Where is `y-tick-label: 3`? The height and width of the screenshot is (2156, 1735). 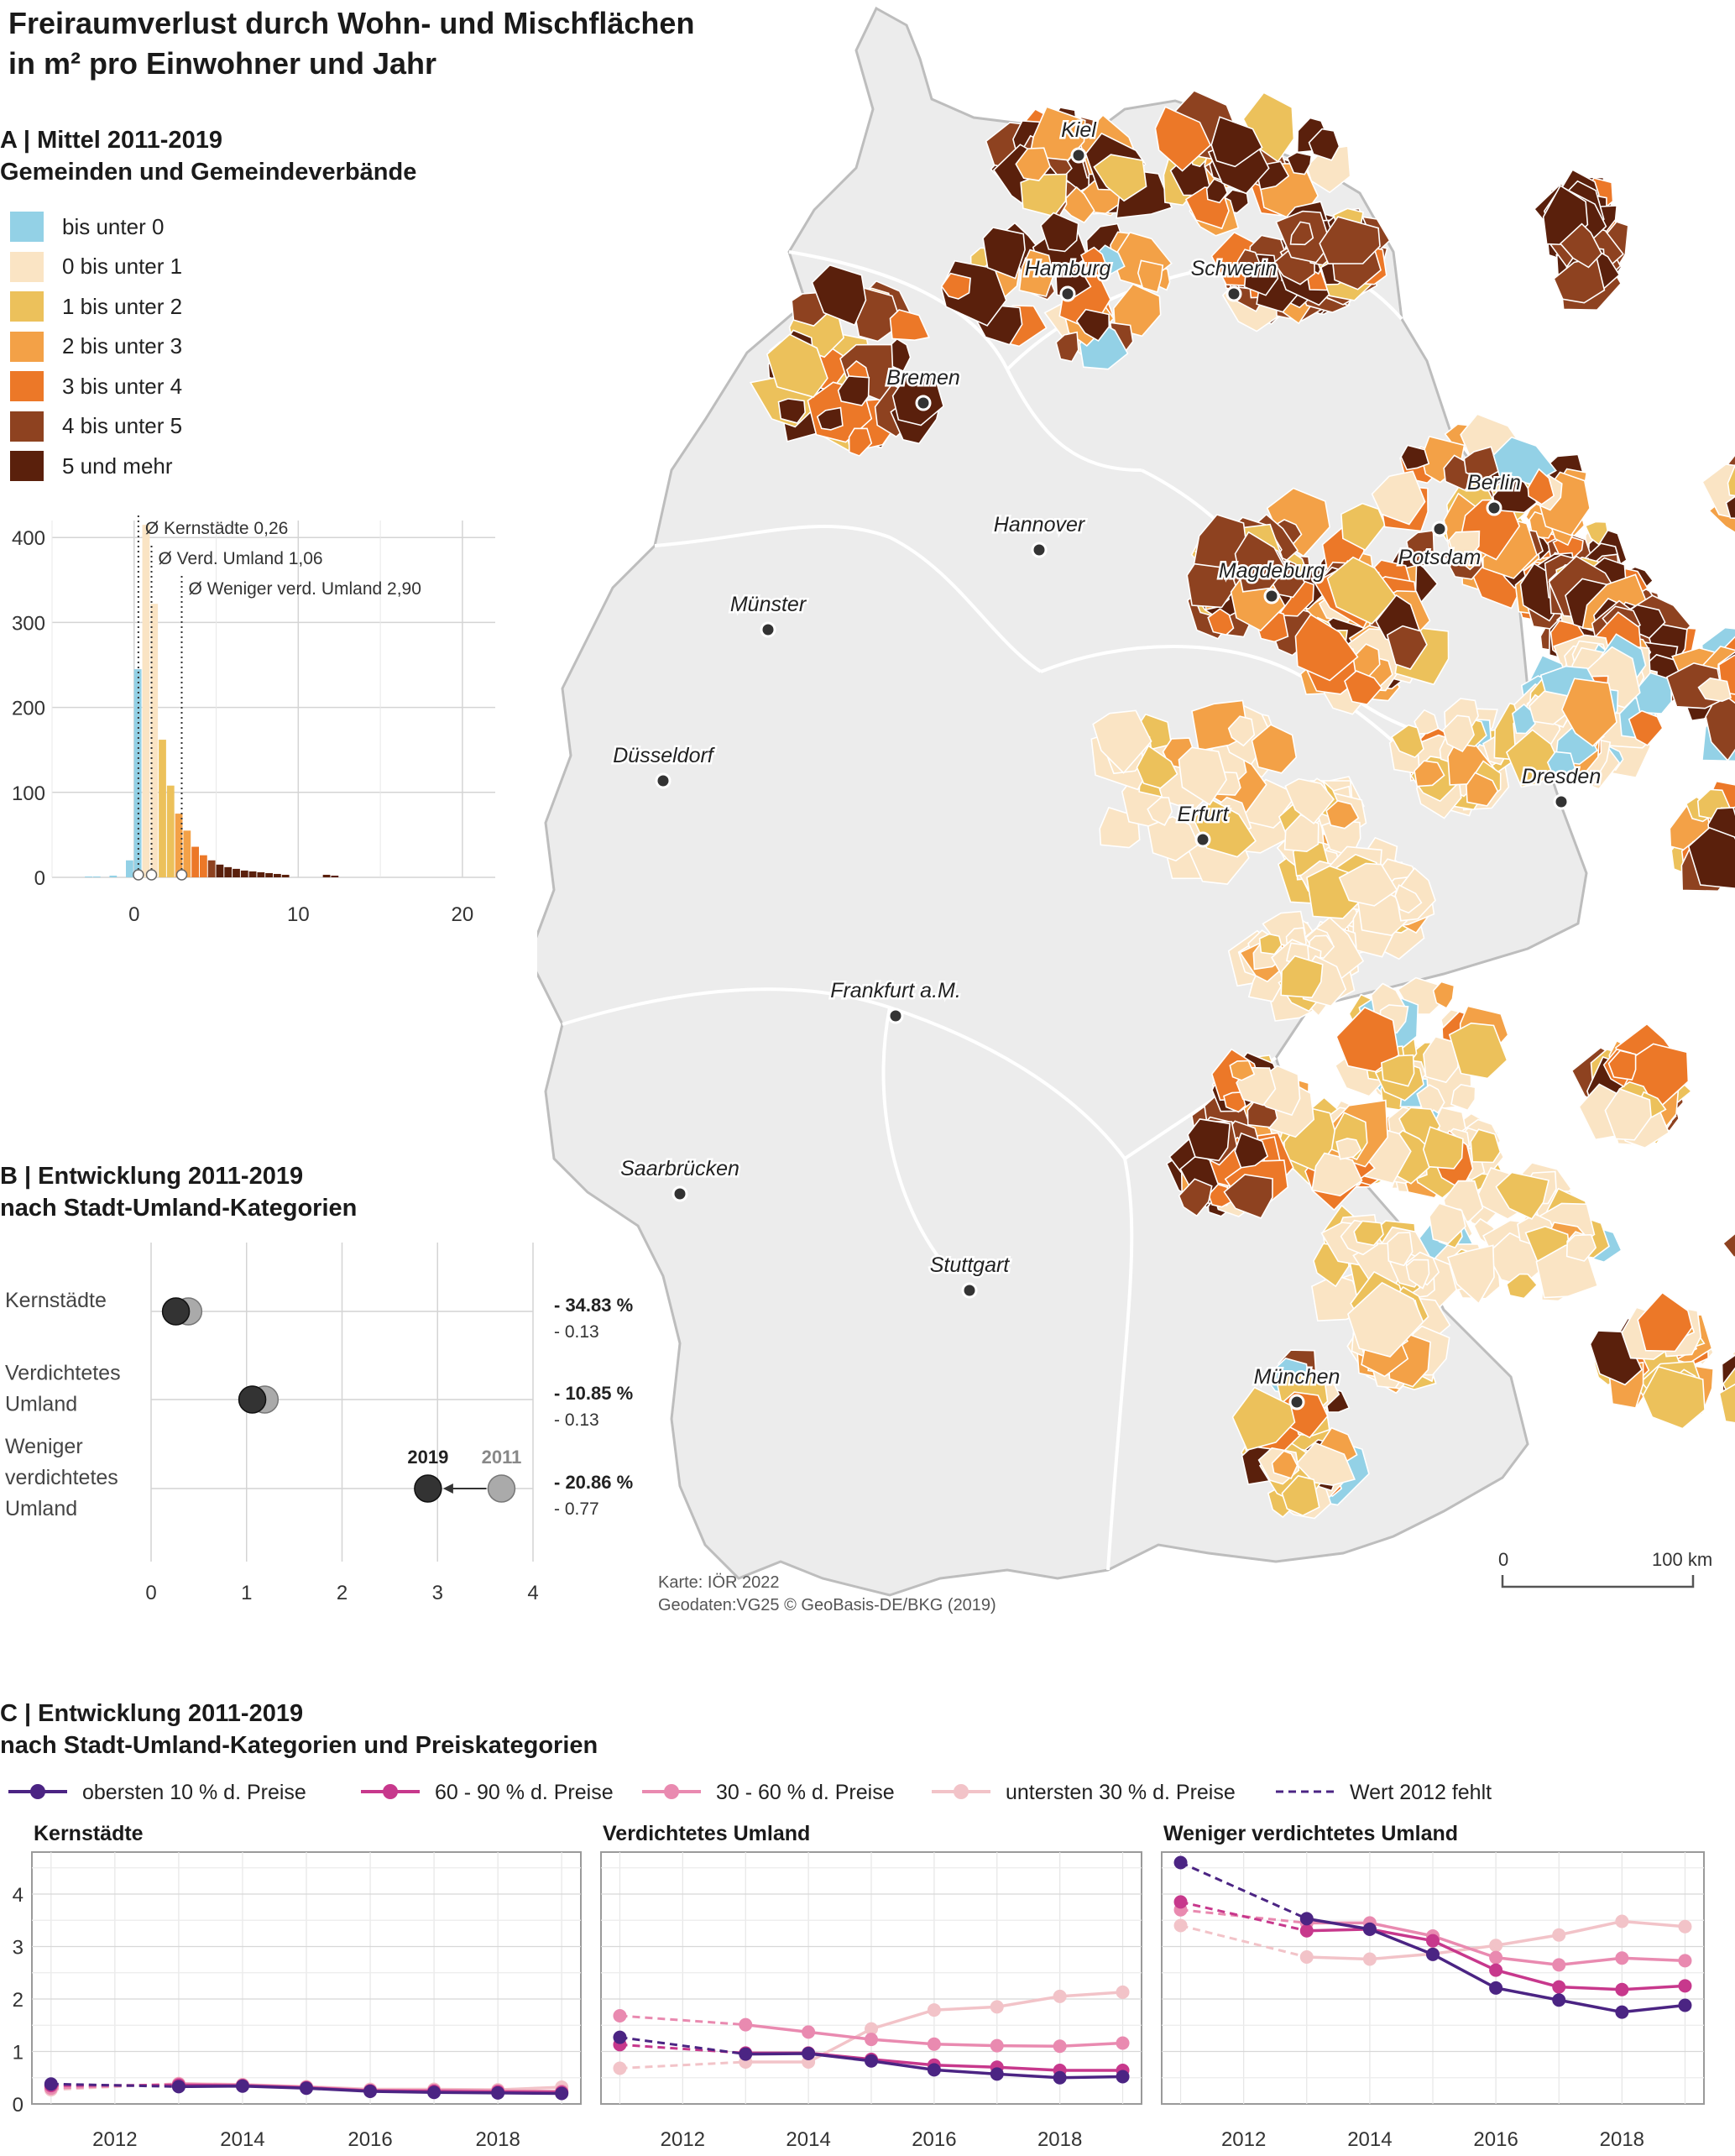
y-tick-label: 3 is located at coordinates (18, 1948).